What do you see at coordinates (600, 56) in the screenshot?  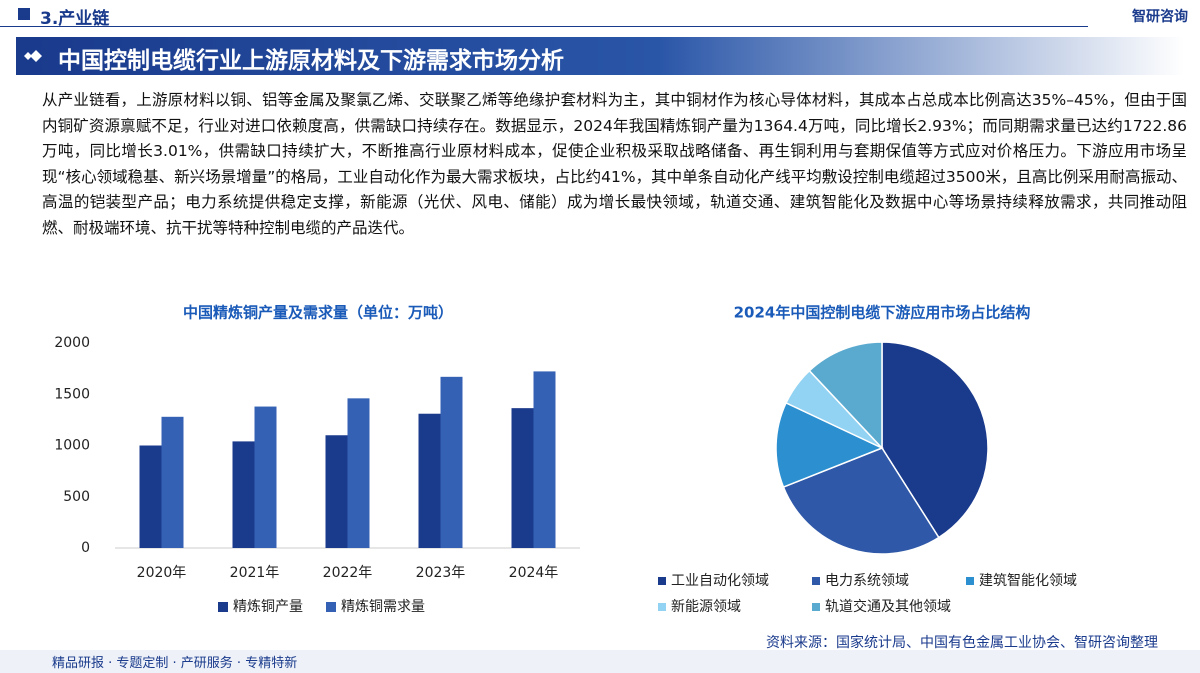 I see `title-banner` at bounding box center [600, 56].